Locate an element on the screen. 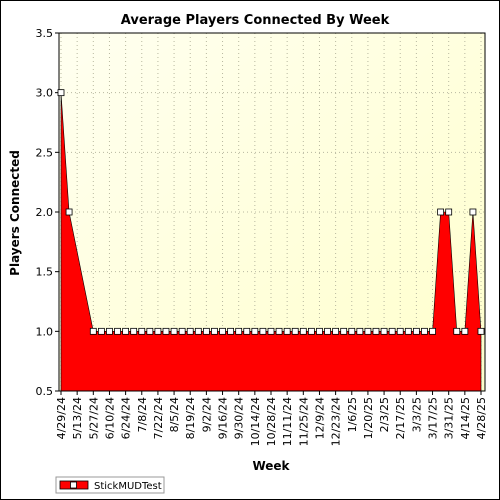 Image resolution: width=500 pixels, height=500 pixels. x-tick-label: 7/8/24 is located at coordinates (142, 414).